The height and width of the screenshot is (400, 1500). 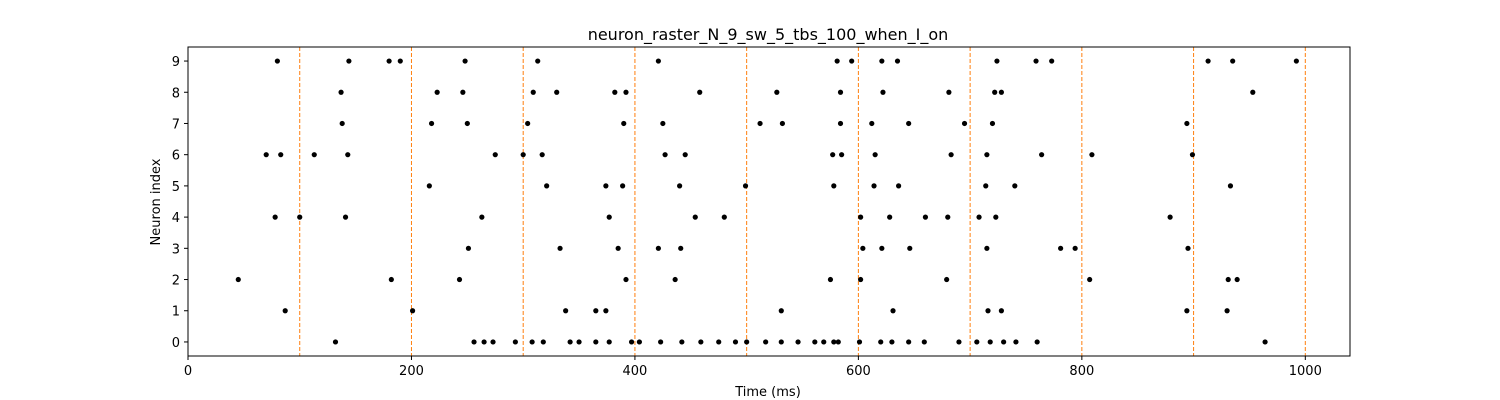 What do you see at coordinates (753, 367) in the screenshot?
I see `x-axis: 0 200 400 600 800 1000` at bounding box center [753, 367].